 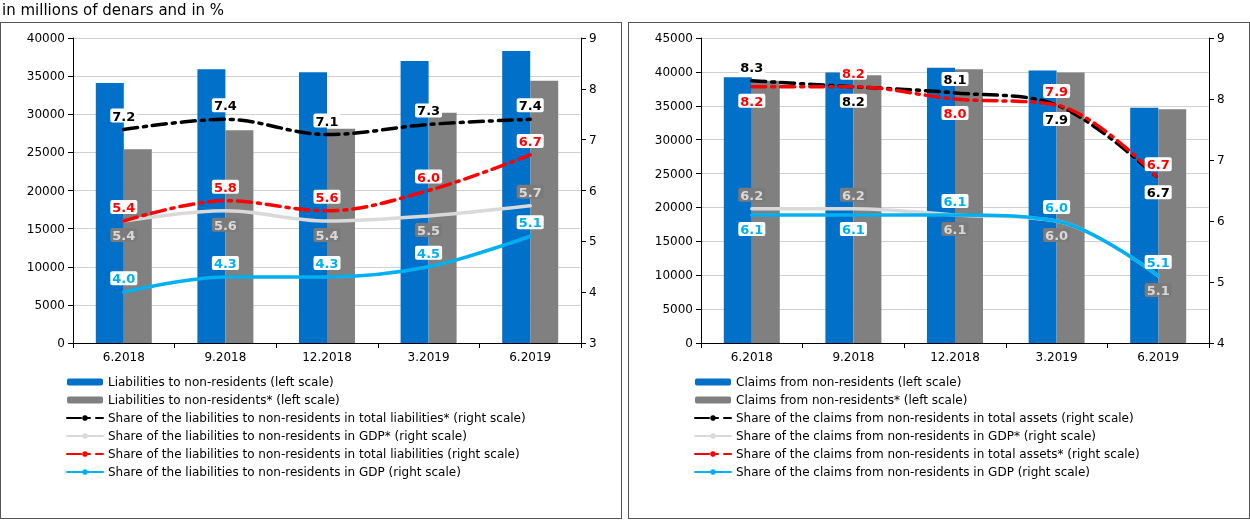 What do you see at coordinates (916, 436) in the screenshot?
I see `legend-label: Share of the claims from non-residents in GDP* (right scale)` at bounding box center [916, 436].